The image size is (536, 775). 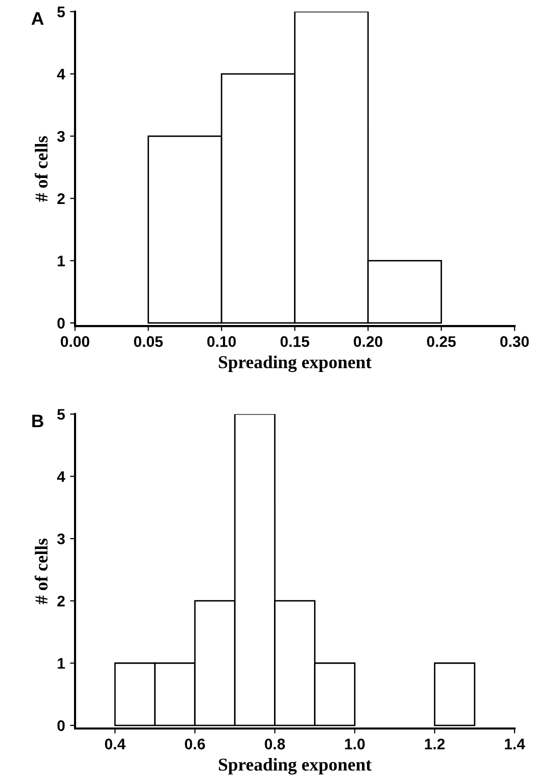 I want to click on x-tick-label: 1.0, so click(x=355, y=744).